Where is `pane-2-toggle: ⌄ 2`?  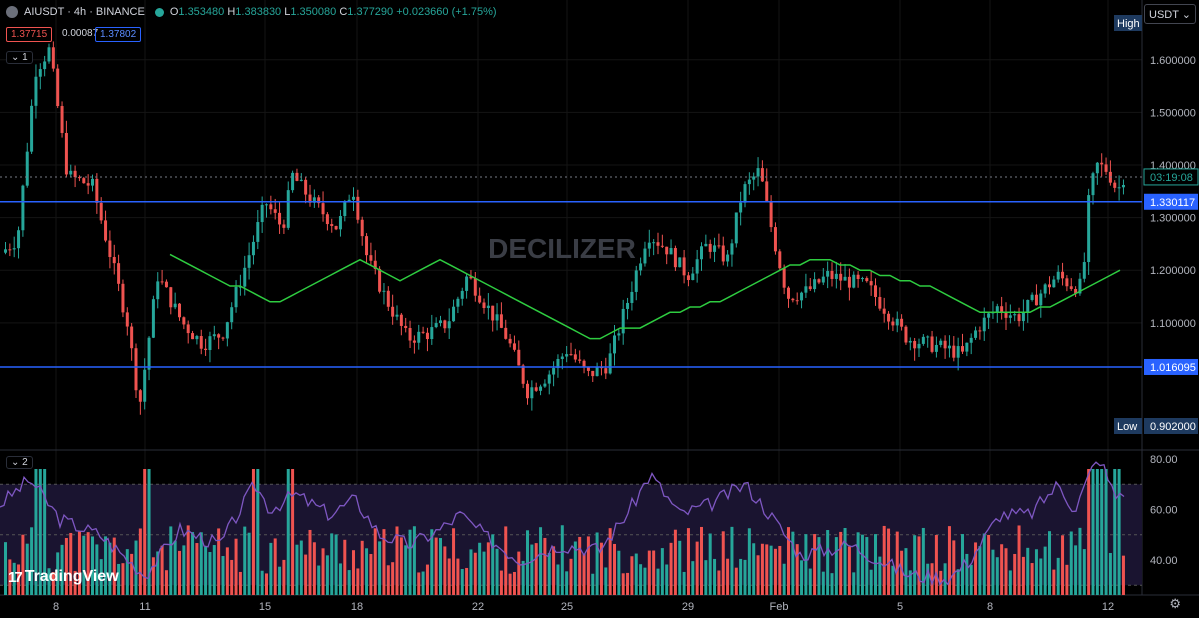 pane-2-toggle: ⌄ 2 is located at coordinates (19, 462).